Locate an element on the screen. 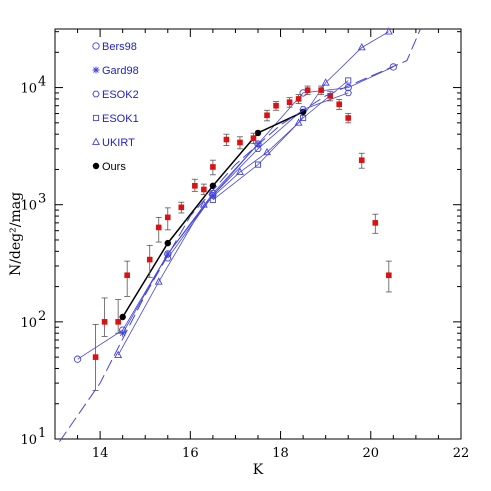 The image size is (491, 491). legend-item-ukirt: UKIRT is located at coordinates (113, 143).